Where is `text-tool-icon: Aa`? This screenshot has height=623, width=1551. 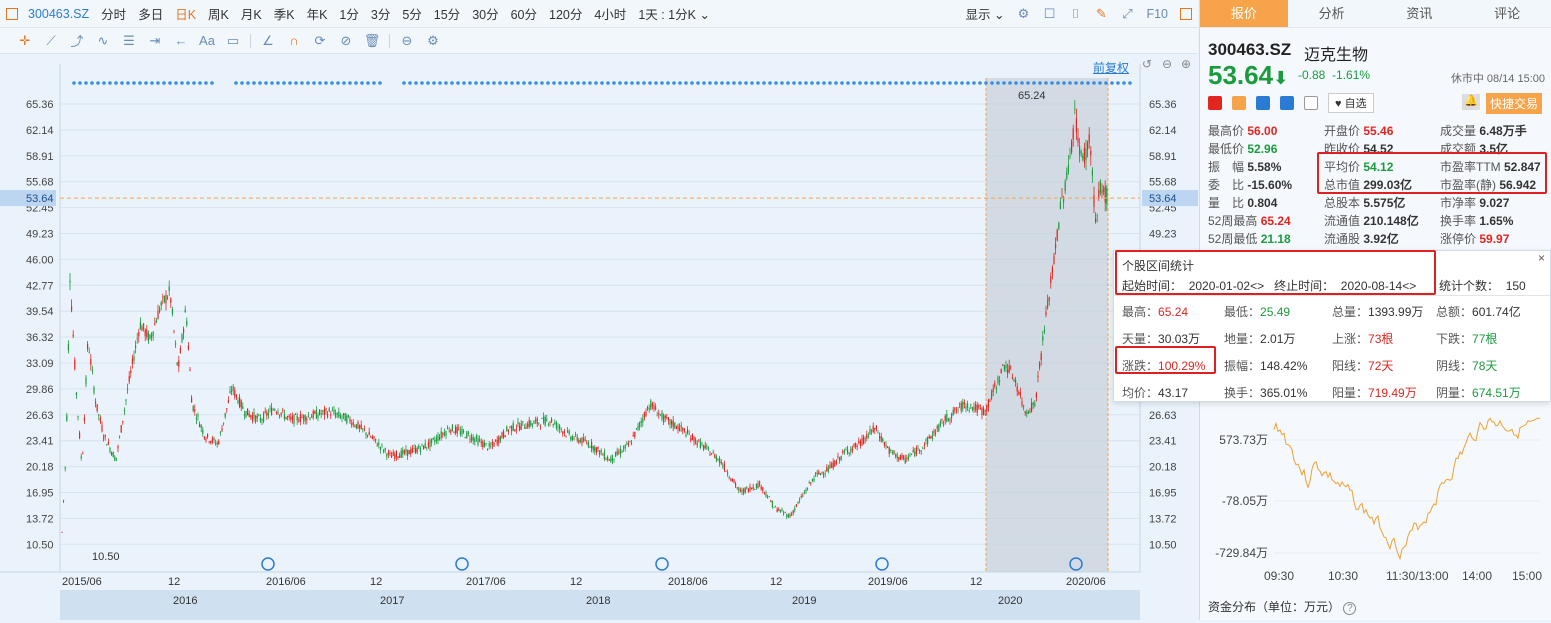
text-tool-icon: Aa is located at coordinates (207, 40).